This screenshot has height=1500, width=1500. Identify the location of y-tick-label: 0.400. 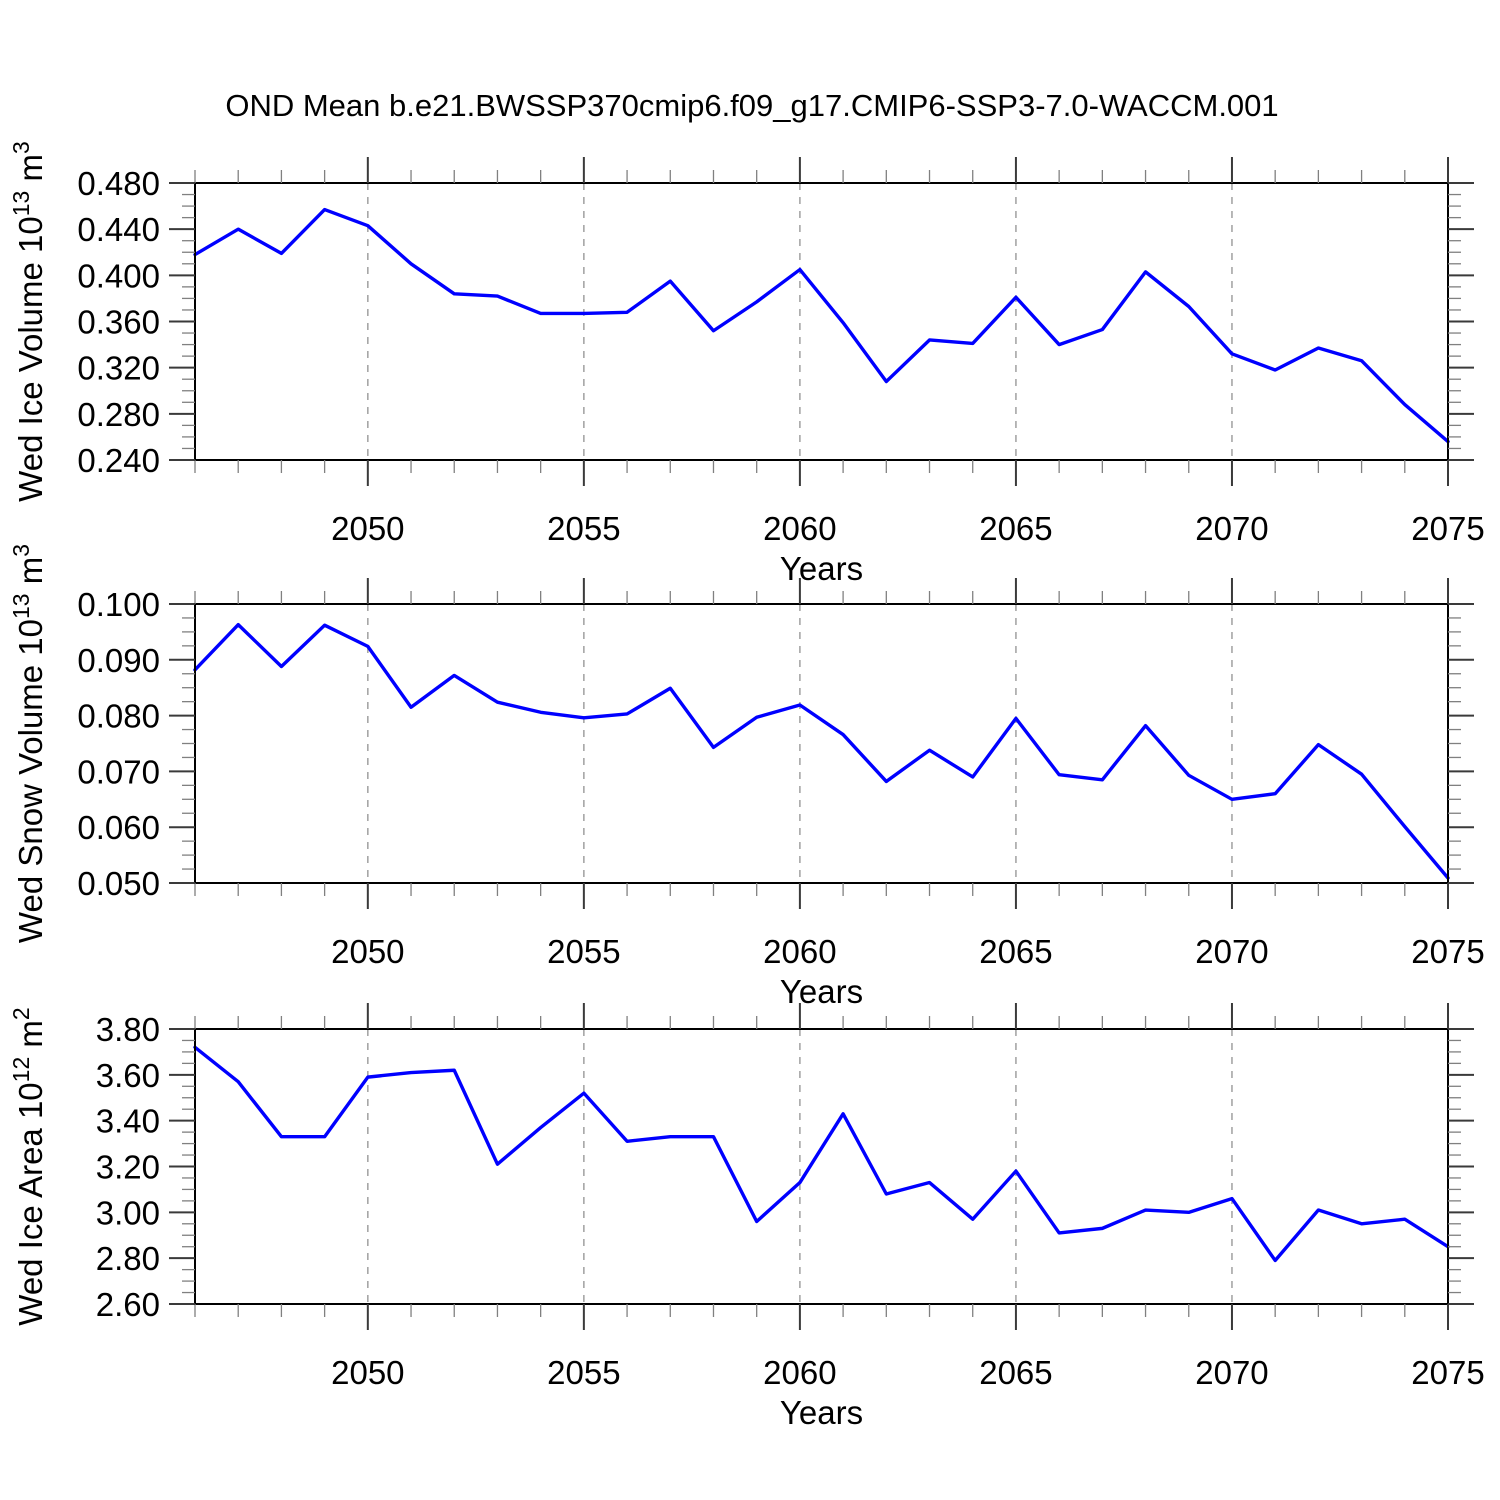
(118, 275).